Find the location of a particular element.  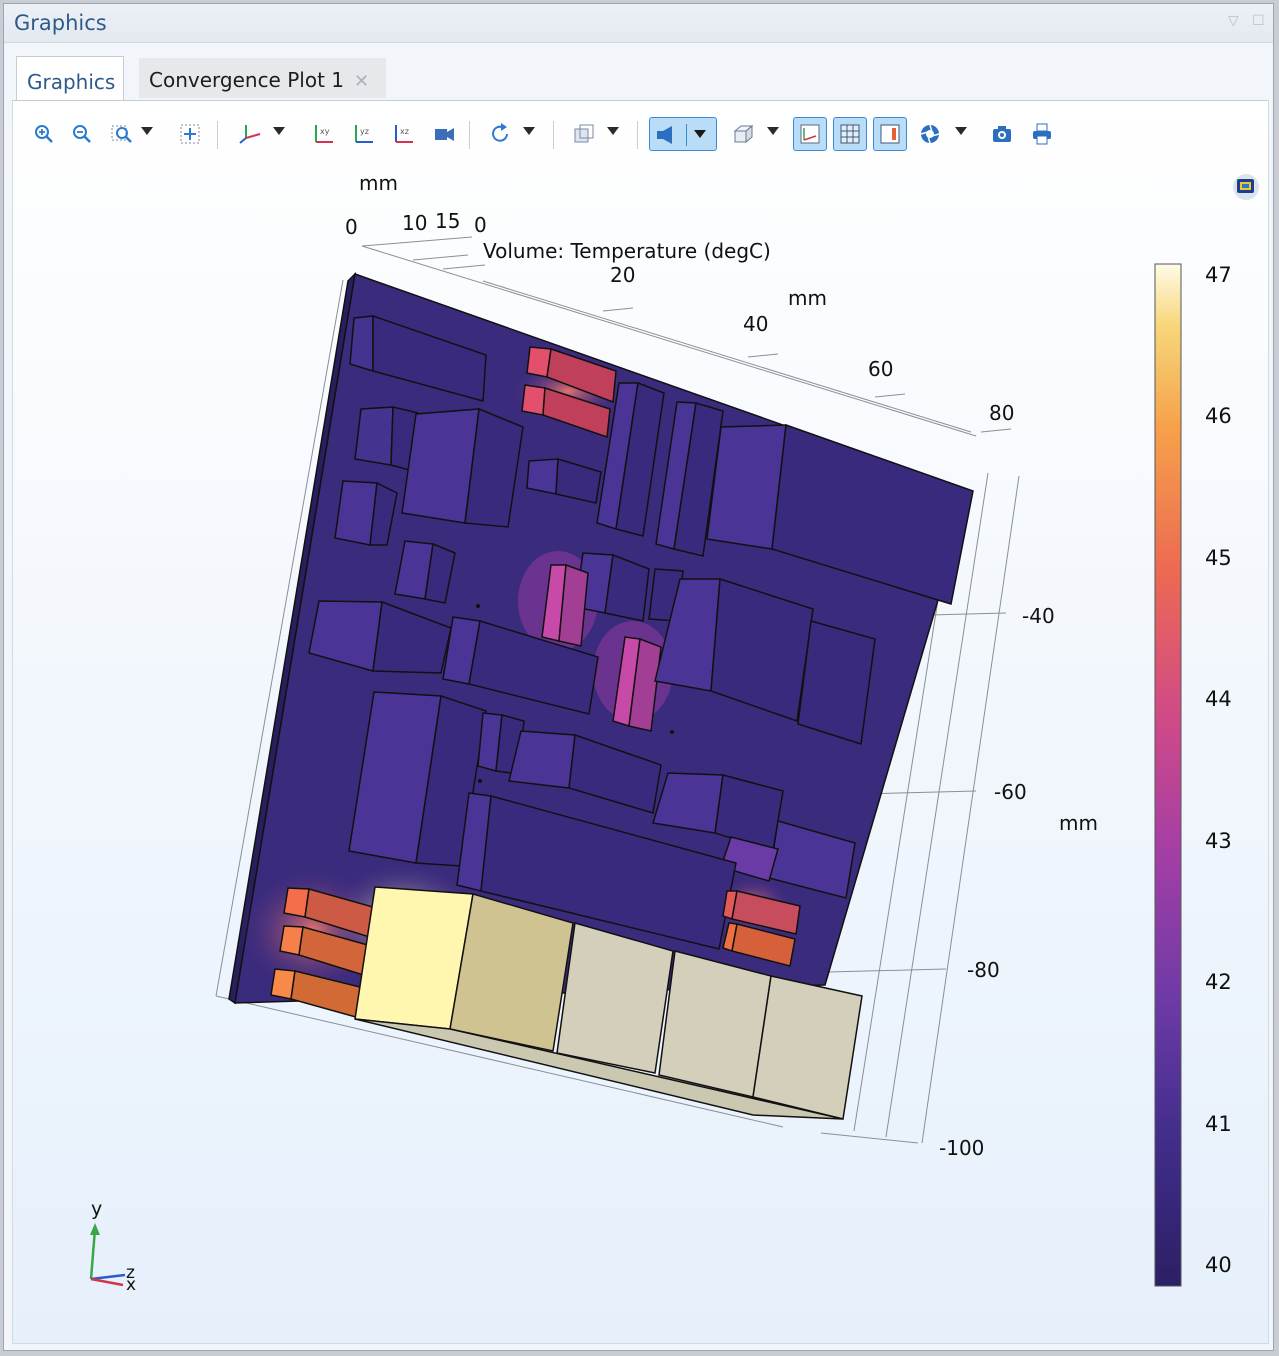

z-tick-2: 15 is located at coordinates (448, 221).